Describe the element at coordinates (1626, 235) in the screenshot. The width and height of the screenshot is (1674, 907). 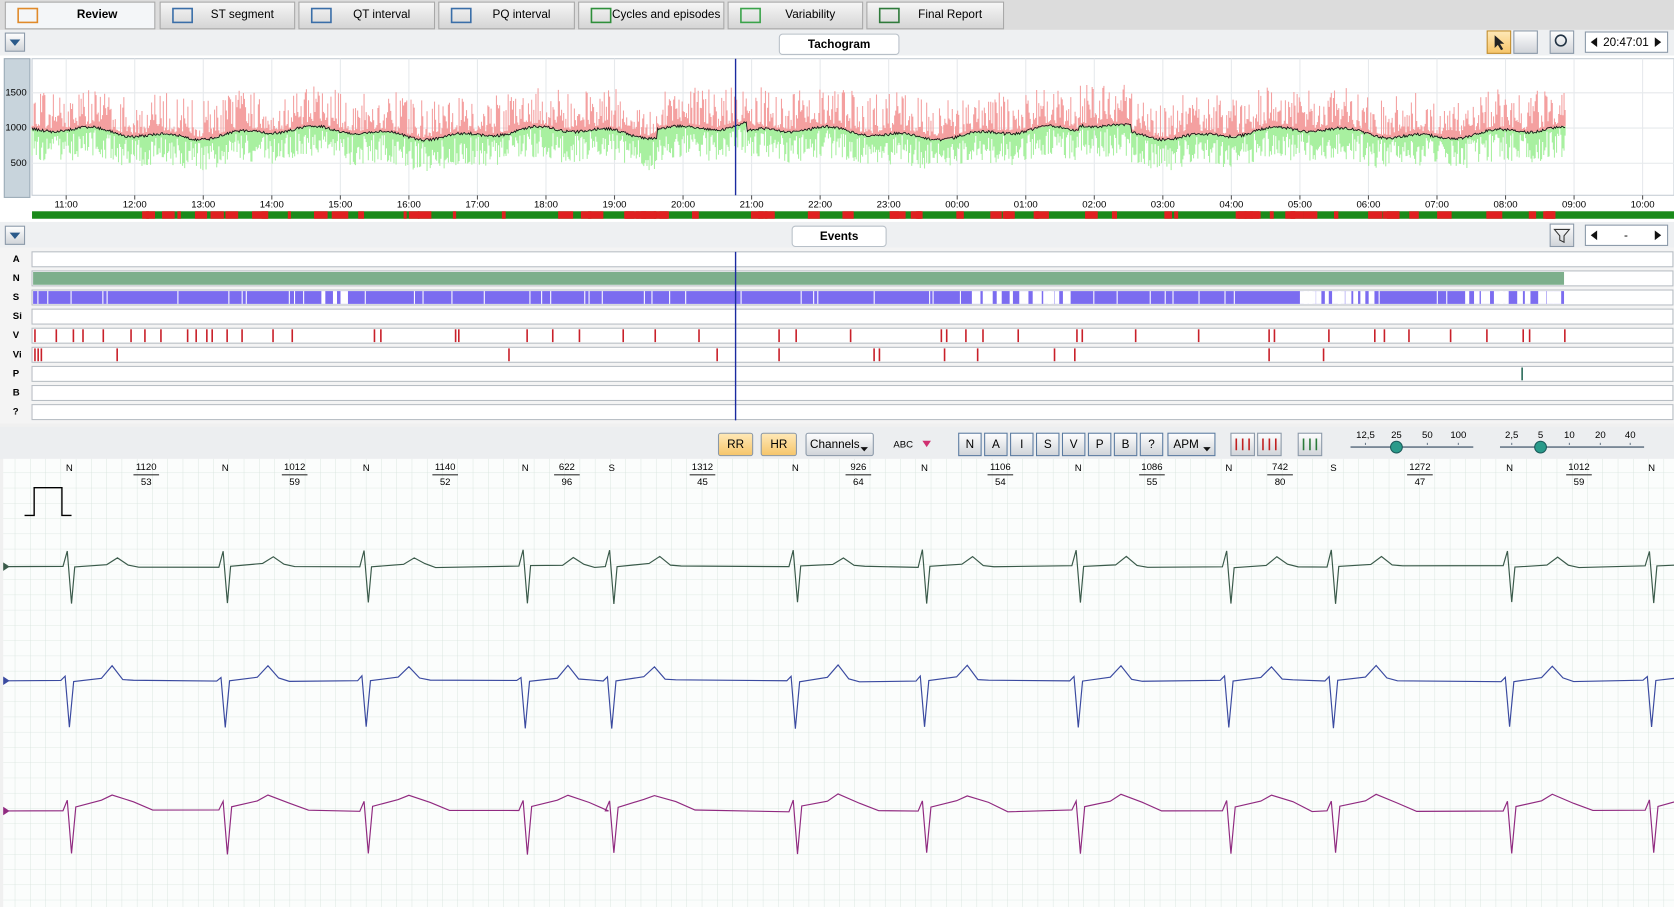
I see `event-nav` at that location.